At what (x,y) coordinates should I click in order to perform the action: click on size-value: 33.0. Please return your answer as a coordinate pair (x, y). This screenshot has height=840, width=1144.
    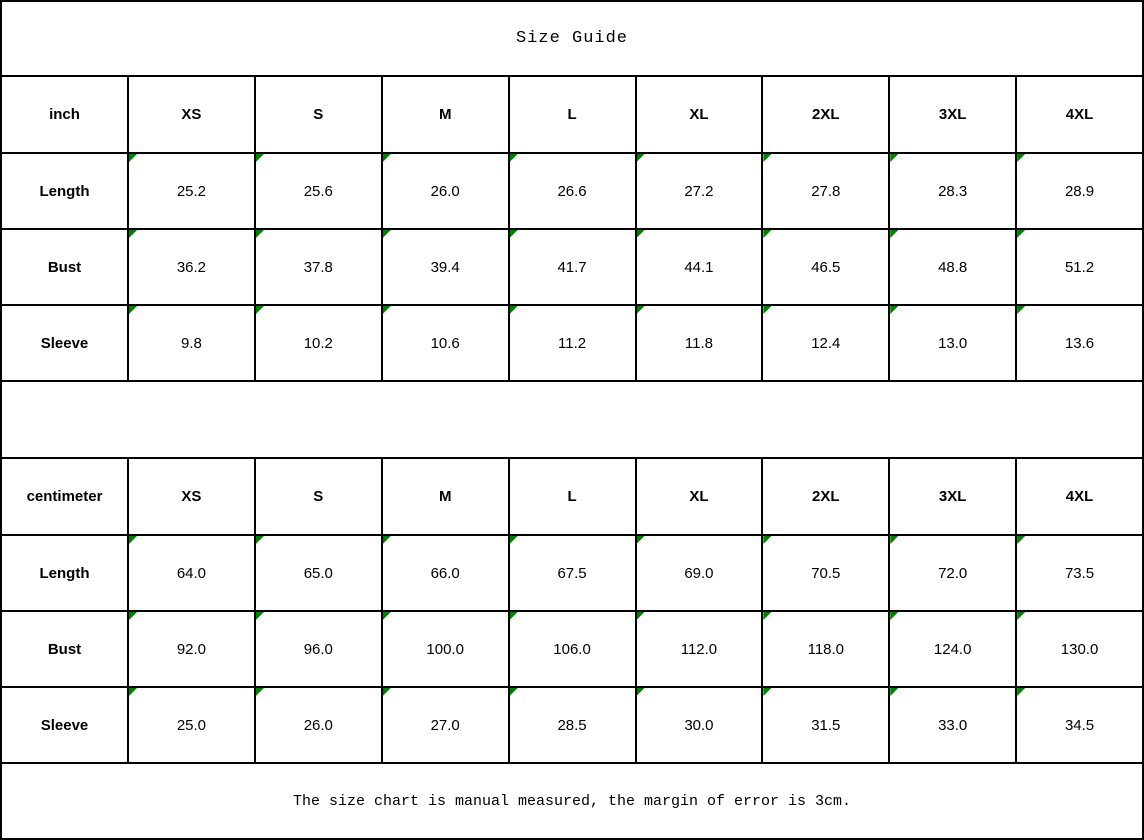
    Looking at the image, I should click on (953, 725).